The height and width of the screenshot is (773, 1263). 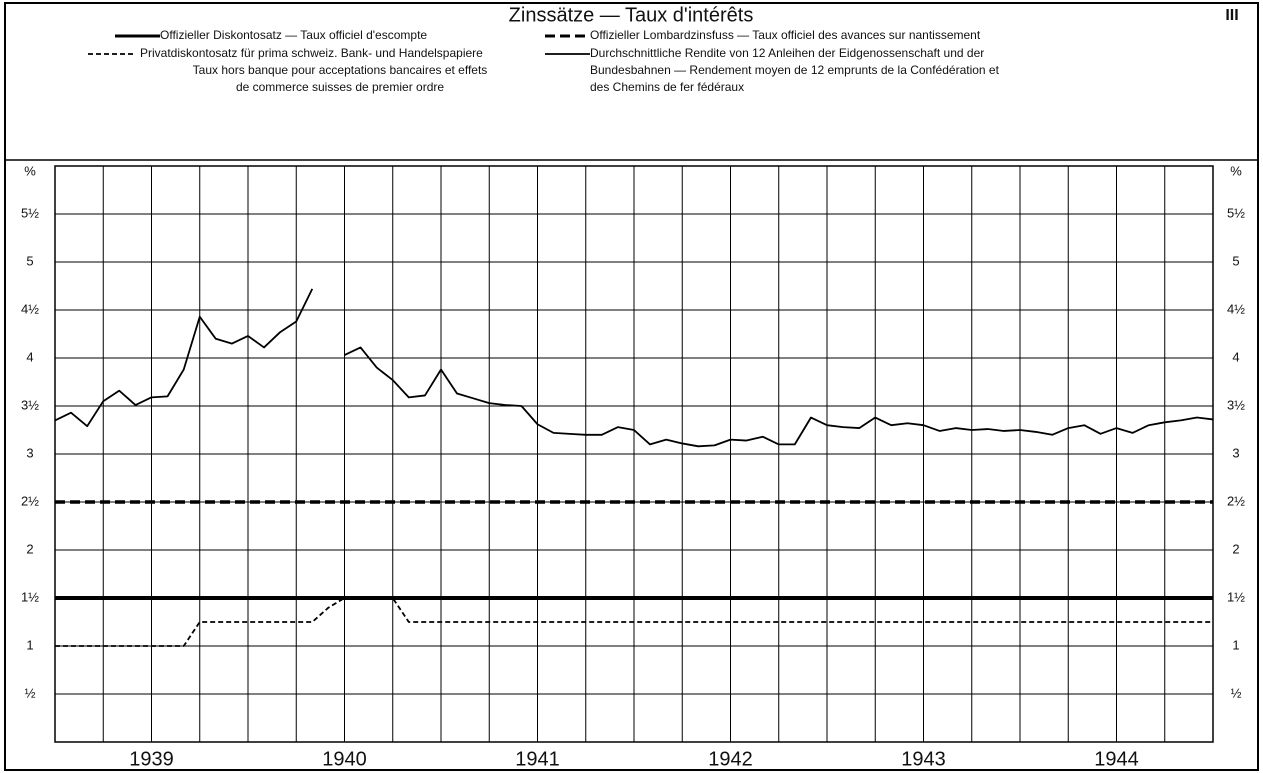 I want to click on plate-number: III, so click(x=1231, y=15).